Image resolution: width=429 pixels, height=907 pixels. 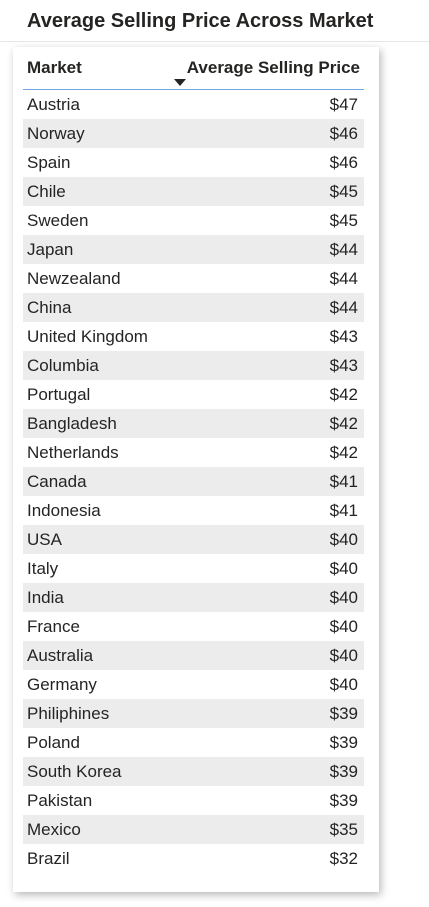 I want to click on table-row: Italy $40, so click(x=193, y=568).